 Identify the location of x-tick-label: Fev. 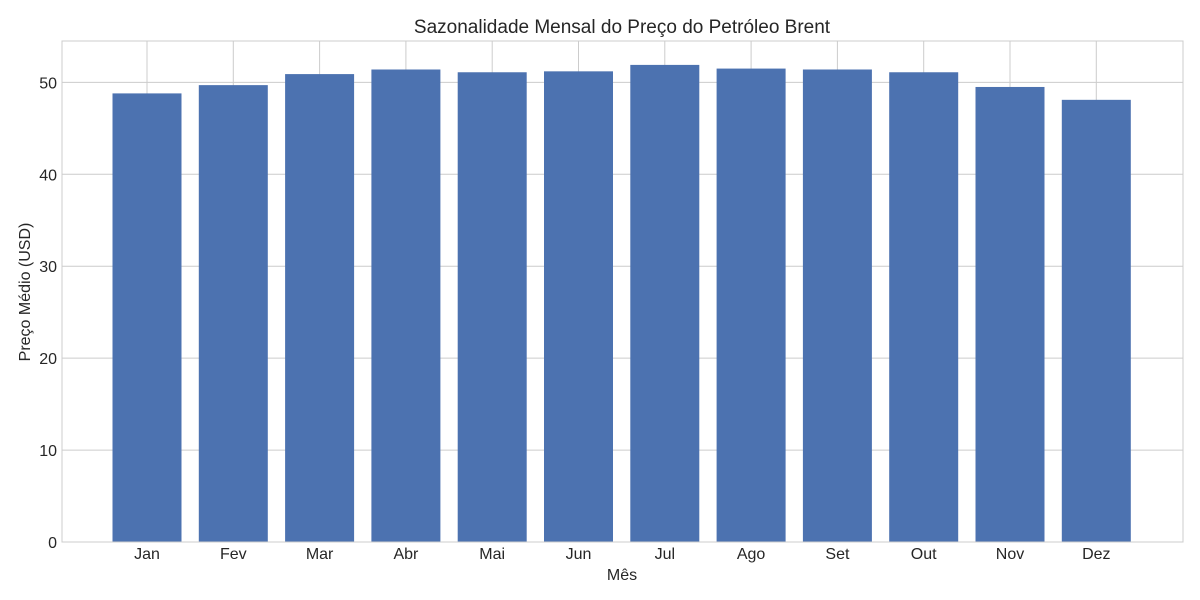
(233, 554).